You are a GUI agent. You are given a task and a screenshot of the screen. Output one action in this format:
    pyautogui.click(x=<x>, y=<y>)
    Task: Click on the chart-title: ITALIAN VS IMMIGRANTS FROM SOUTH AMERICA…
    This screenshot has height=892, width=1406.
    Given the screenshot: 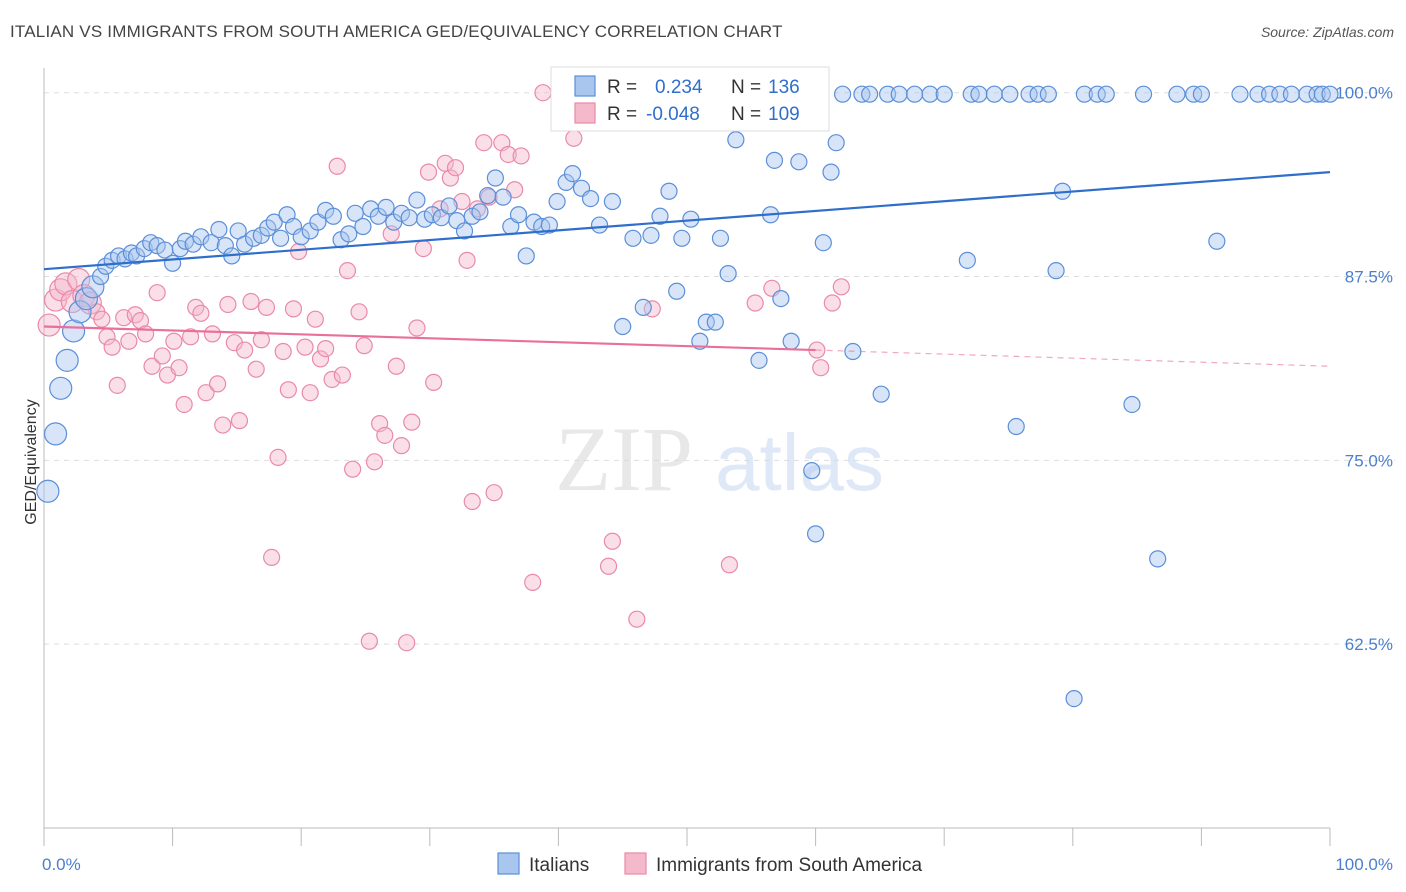 What is the action you would take?
    pyautogui.click(x=396, y=31)
    